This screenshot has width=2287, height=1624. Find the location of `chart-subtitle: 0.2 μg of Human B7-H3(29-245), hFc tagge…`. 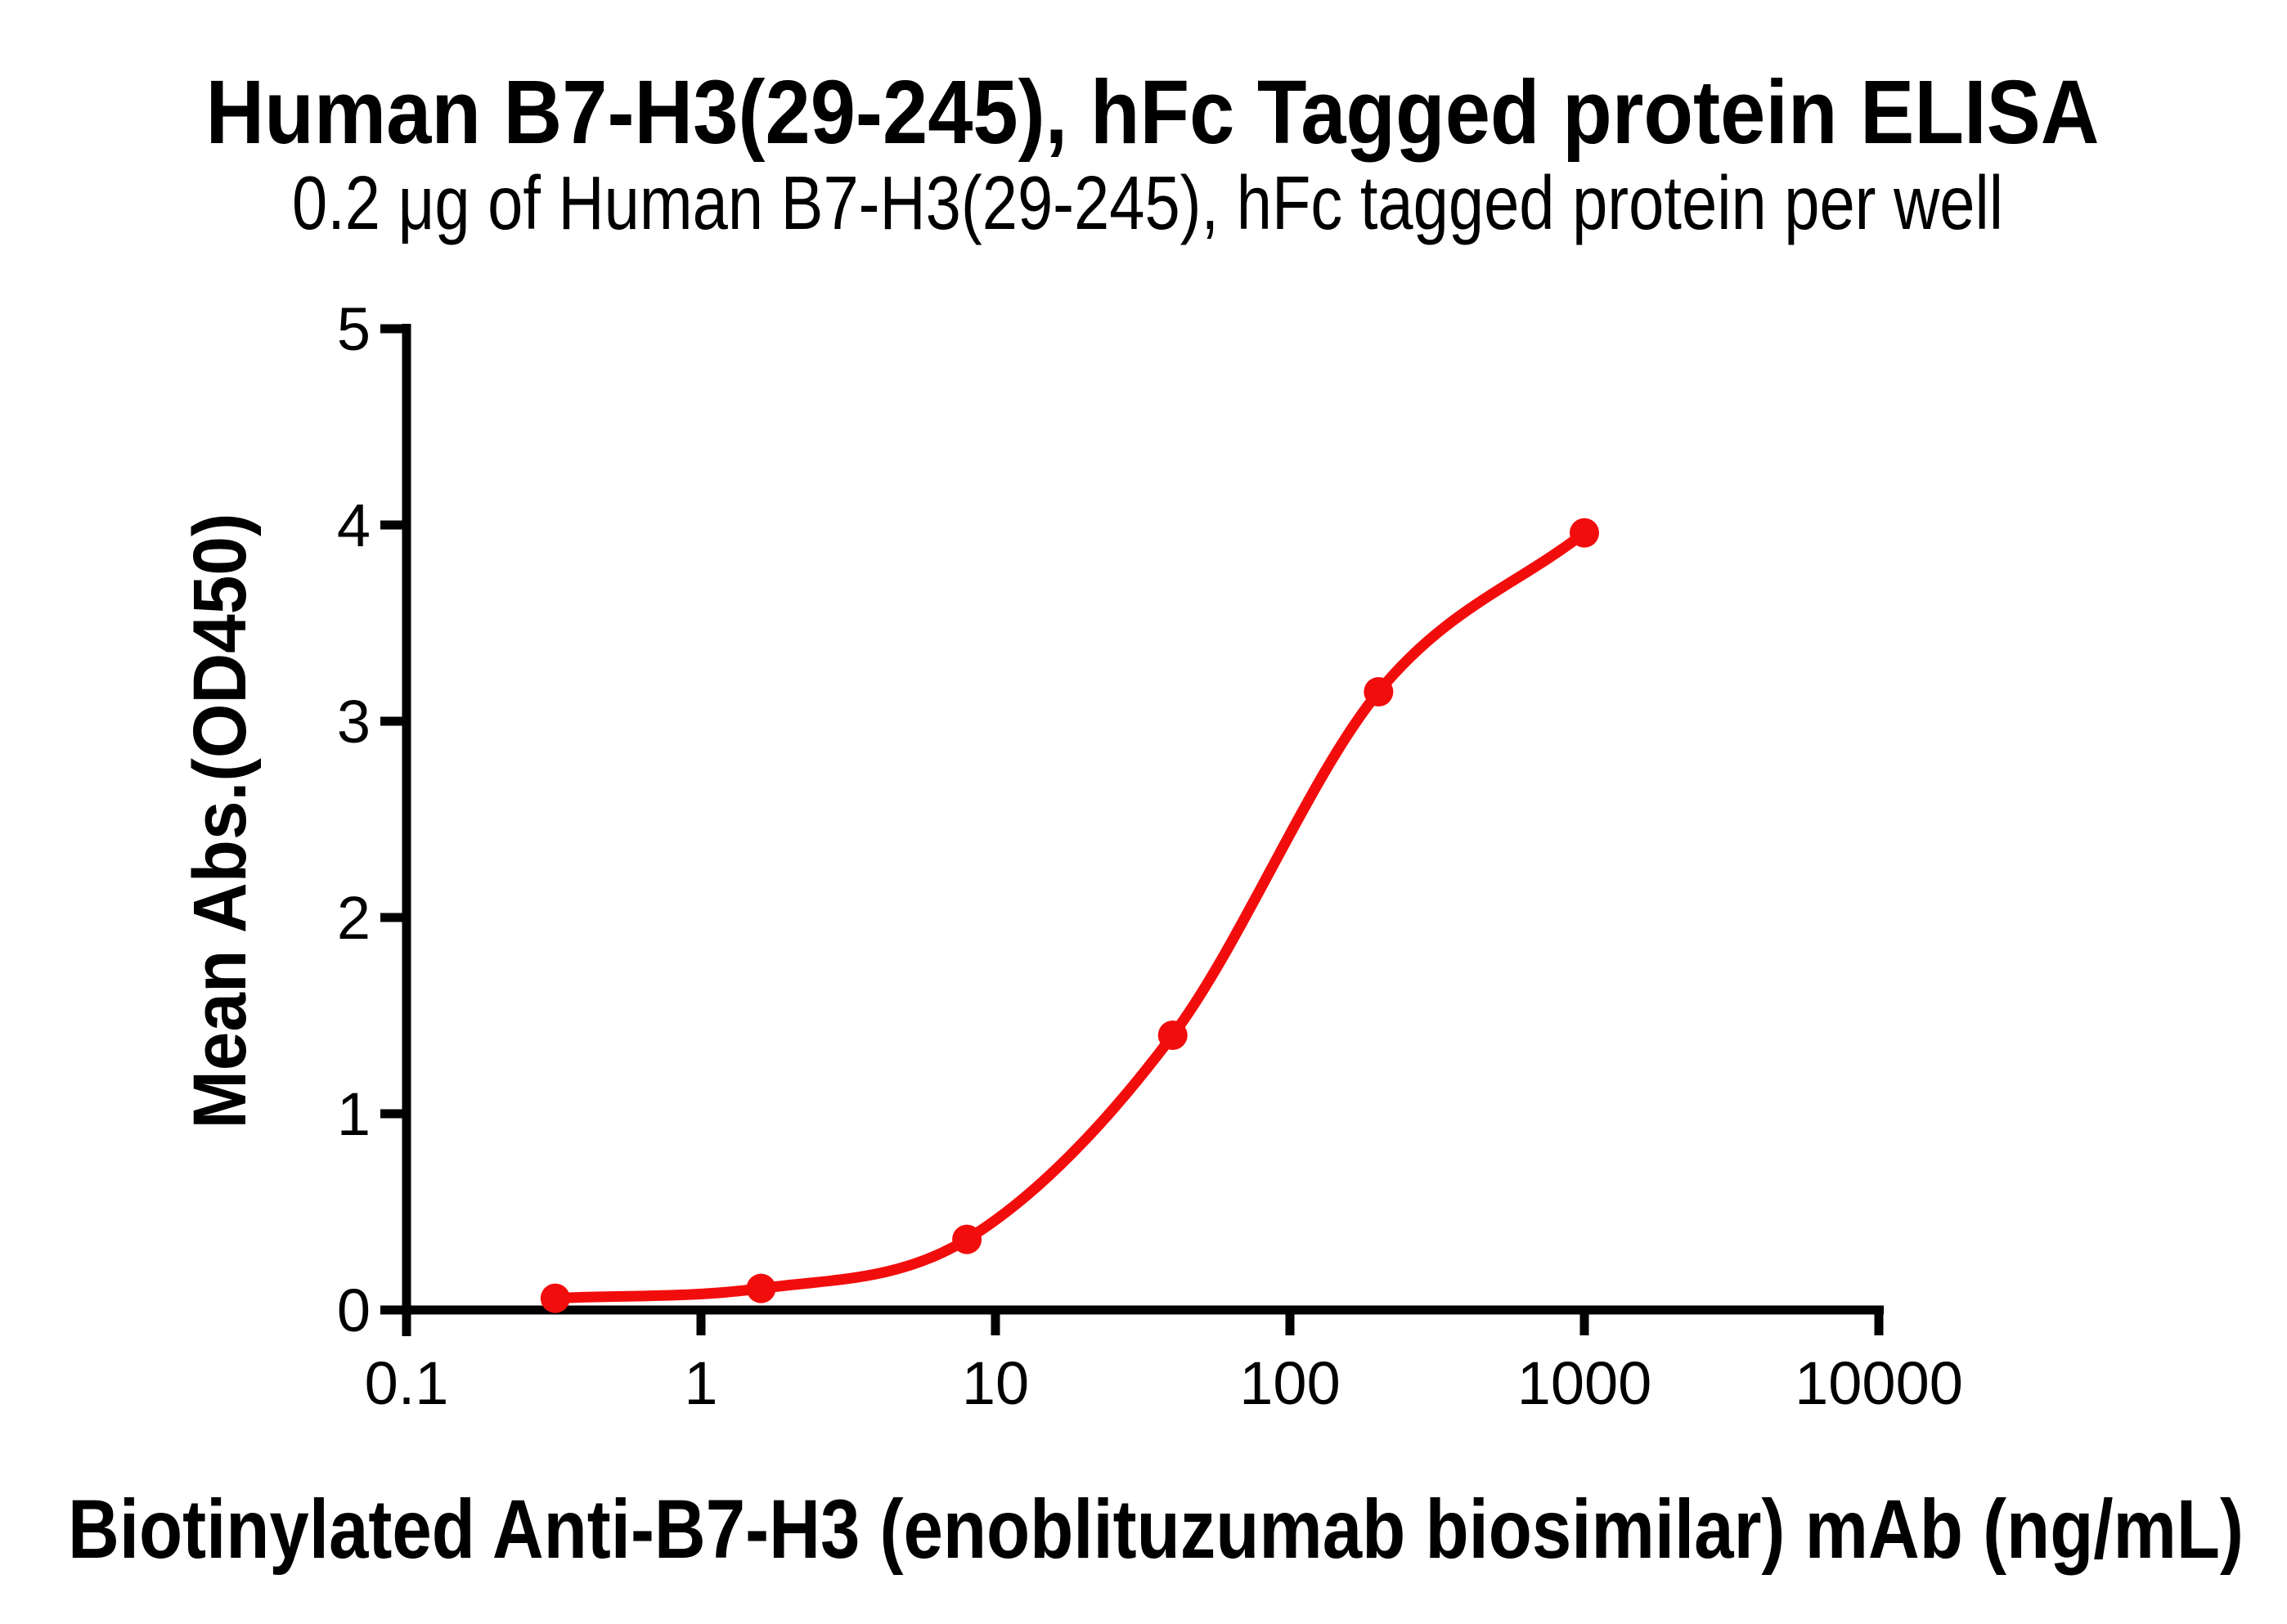

chart-subtitle: 0.2 μg of Human B7-H3(29-245), hFc tagge… is located at coordinates (1147, 203).